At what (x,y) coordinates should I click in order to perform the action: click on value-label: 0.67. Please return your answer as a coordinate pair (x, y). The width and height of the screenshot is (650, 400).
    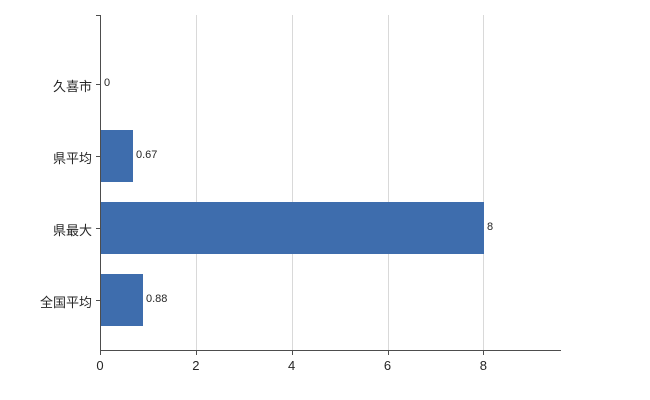
    Looking at the image, I should click on (147, 155).